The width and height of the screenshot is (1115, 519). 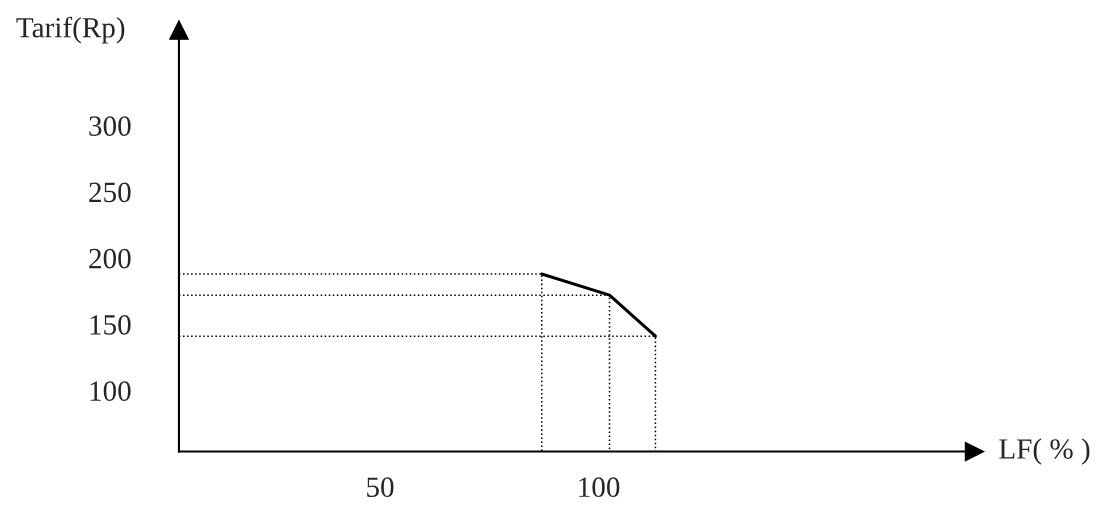 What do you see at coordinates (380, 487) in the screenshot?
I see `x-tick-label: 50` at bounding box center [380, 487].